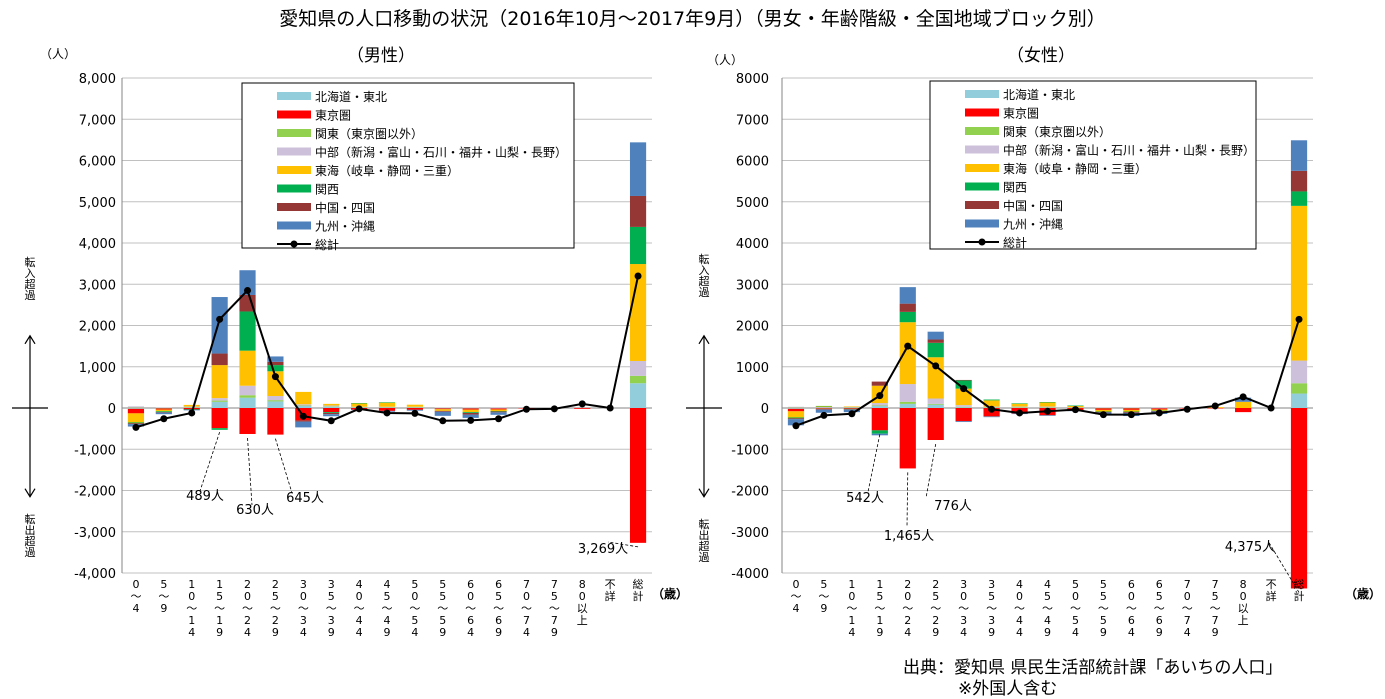 The width and height of the screenshot is (1385, 699). Describe the element at coordinates (294, 151) in the screenshot. I see `legend-swatch-chubu` at that location.